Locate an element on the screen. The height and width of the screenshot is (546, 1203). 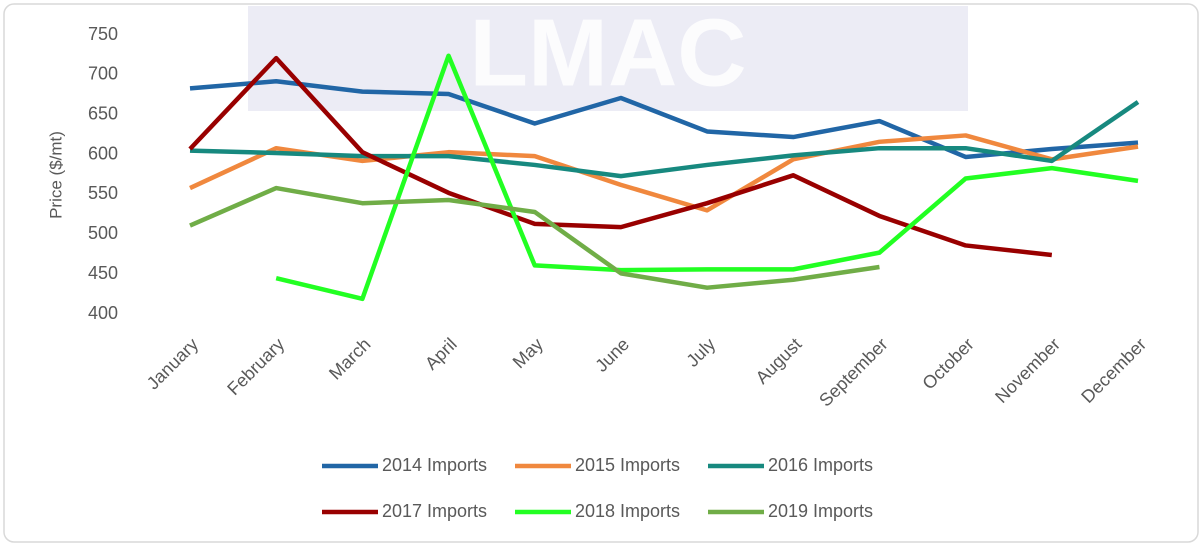
y-tick-label: 650 is located at coordinates (103, 113).